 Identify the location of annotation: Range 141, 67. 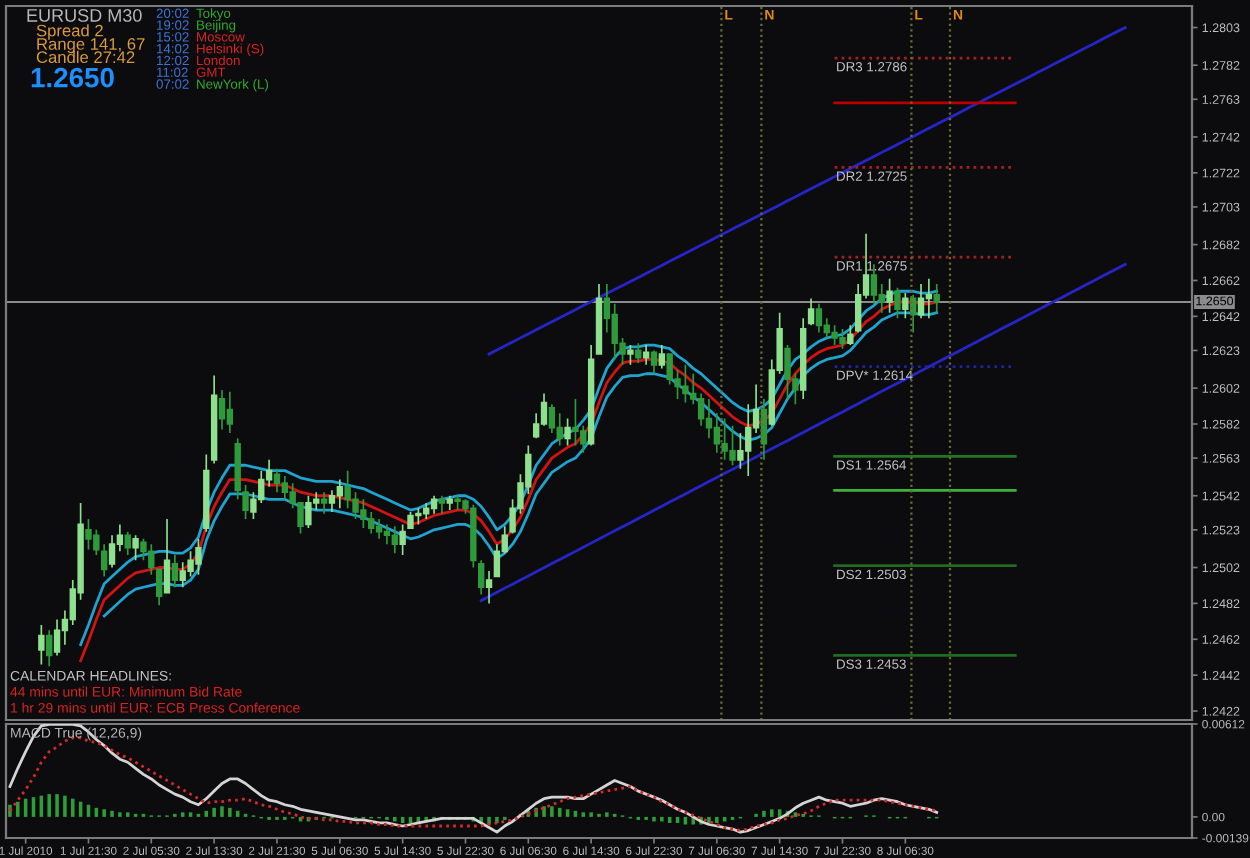
(91, 46).